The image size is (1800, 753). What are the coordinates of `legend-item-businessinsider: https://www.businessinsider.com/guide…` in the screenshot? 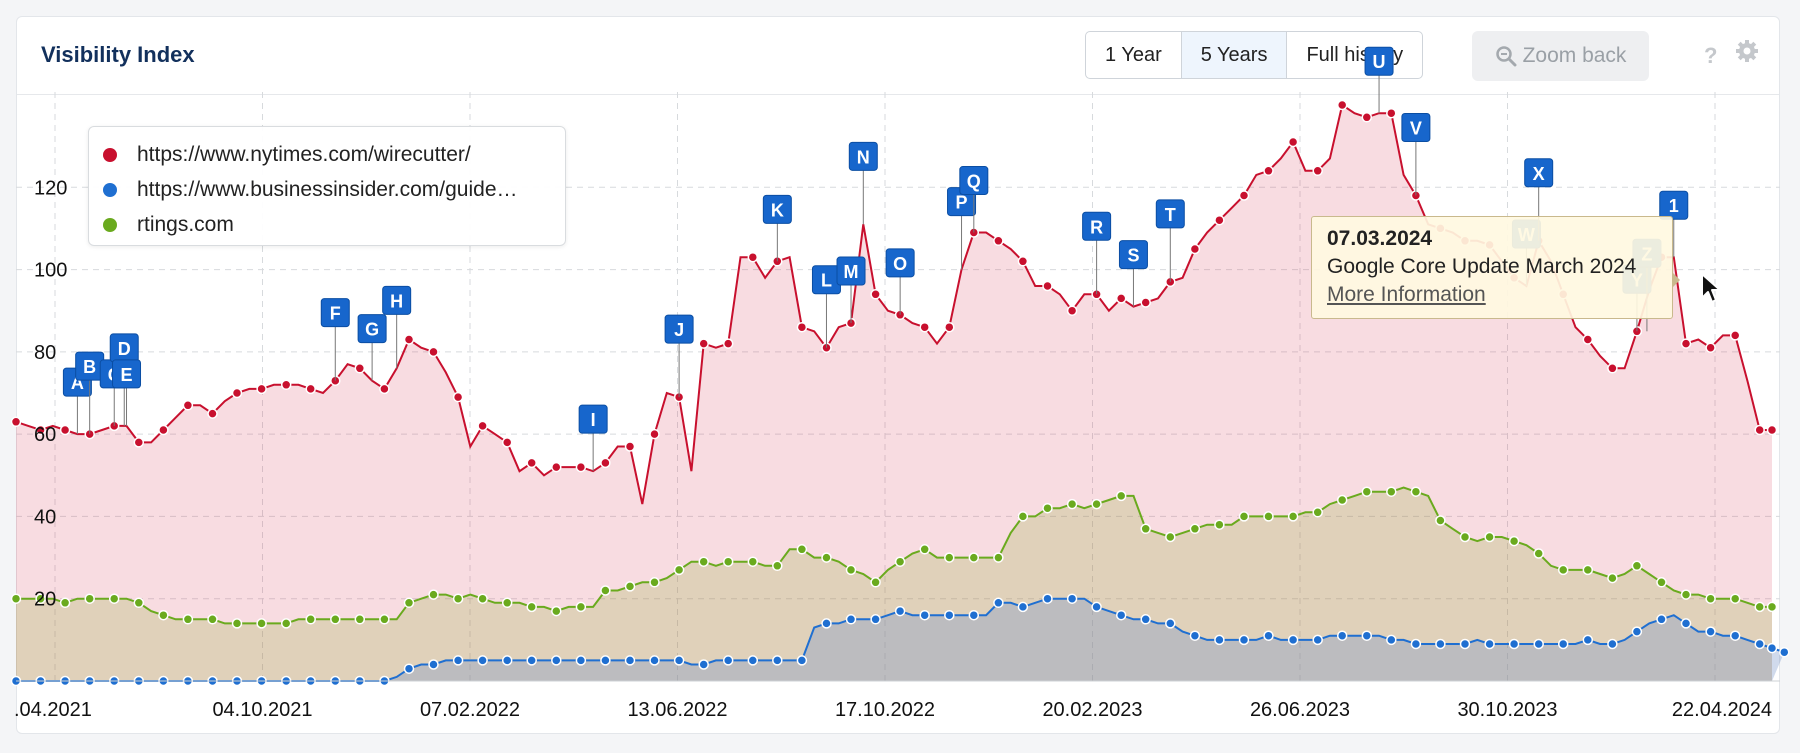 It's located at (327, 189).